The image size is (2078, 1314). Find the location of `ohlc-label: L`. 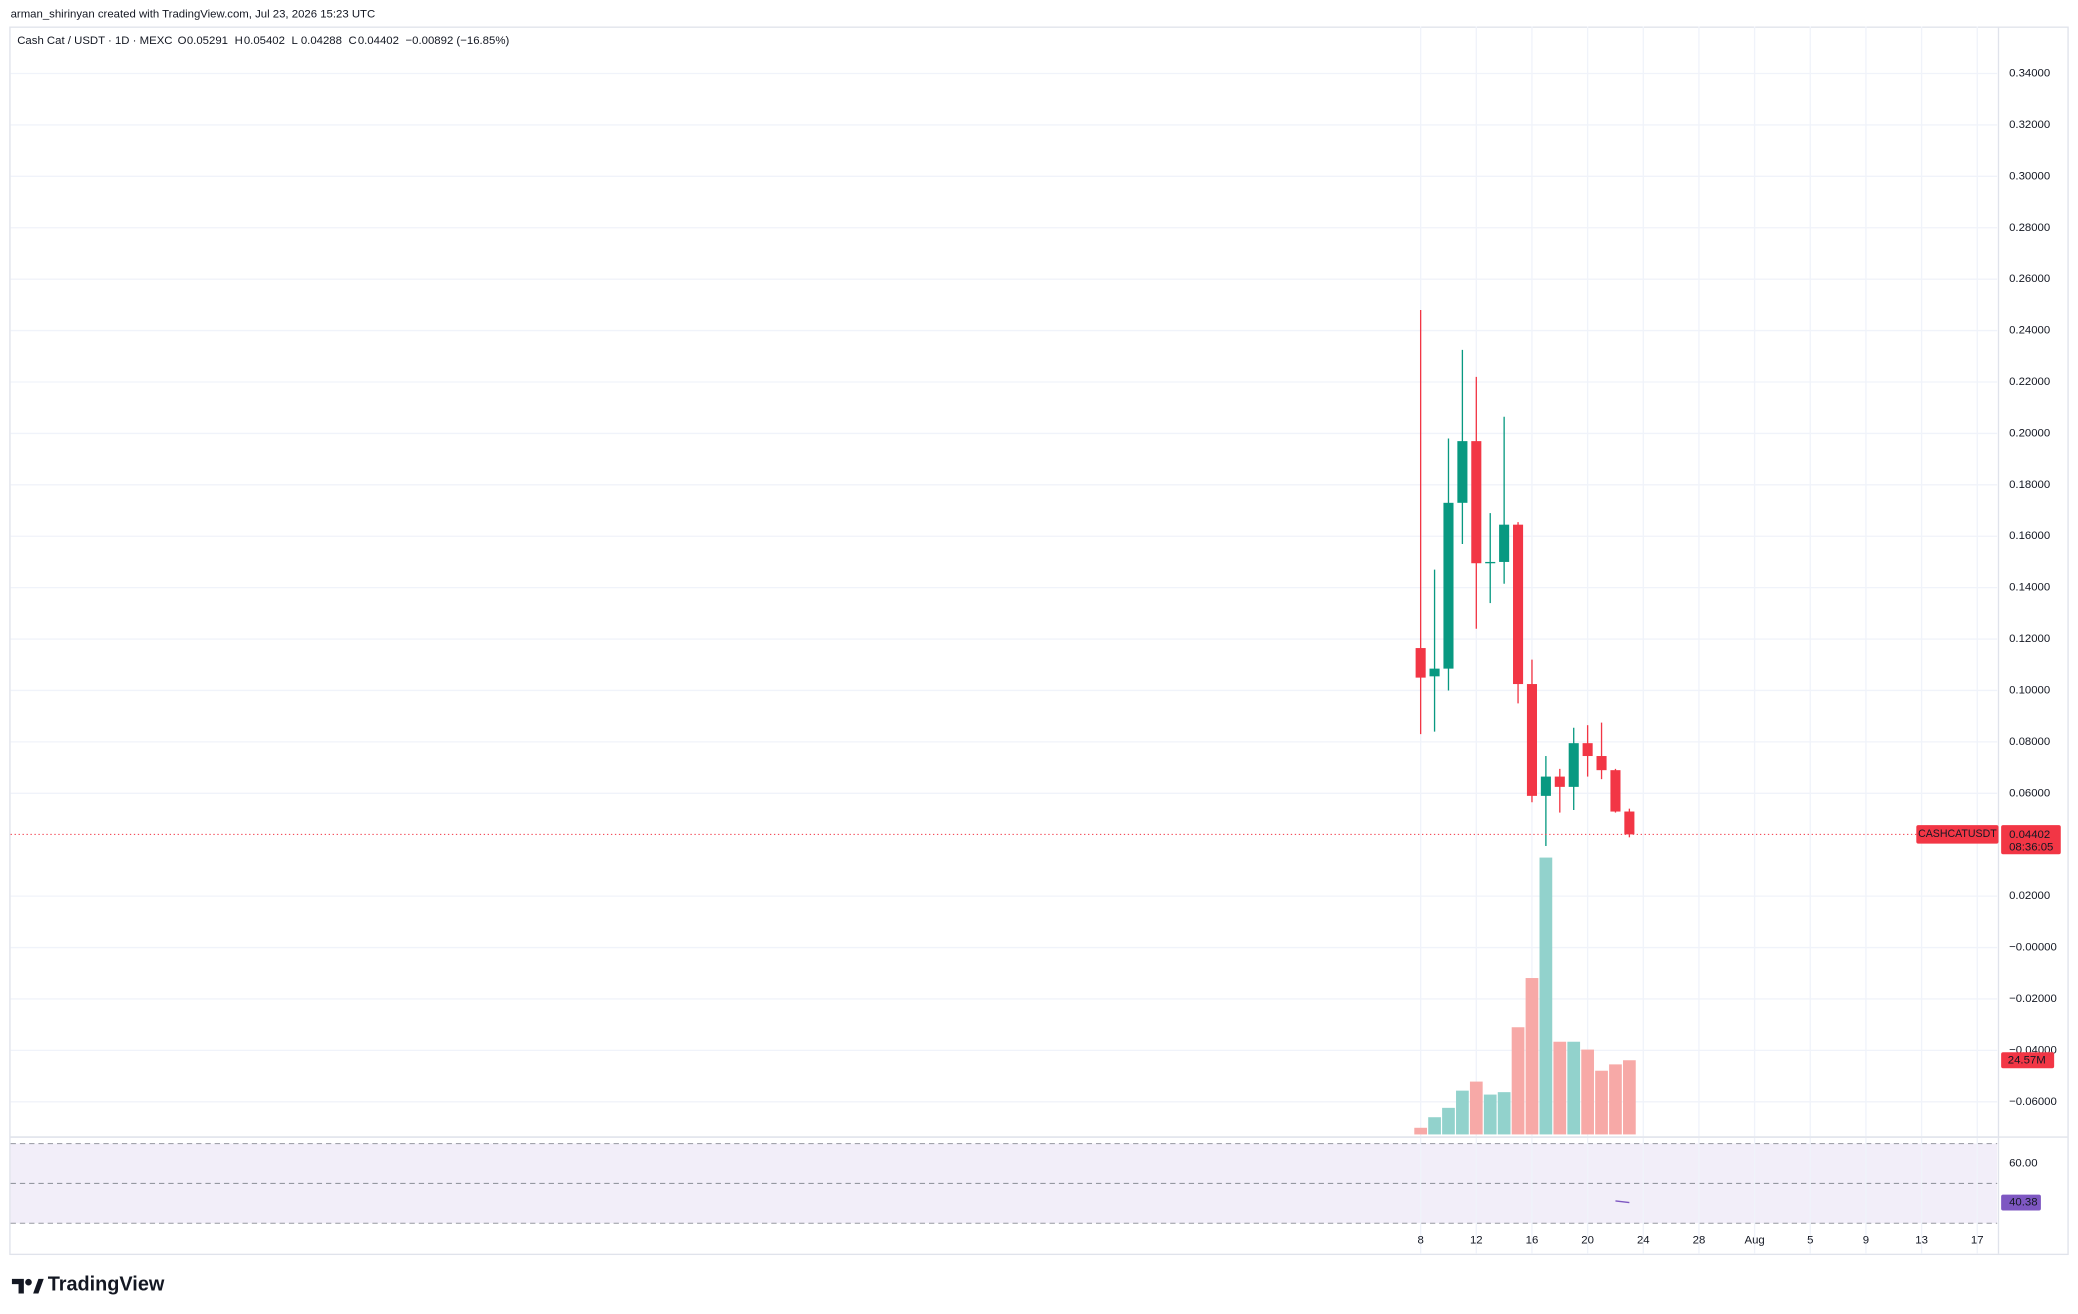

ohlc-label: L is located at coordinates (295, 41).